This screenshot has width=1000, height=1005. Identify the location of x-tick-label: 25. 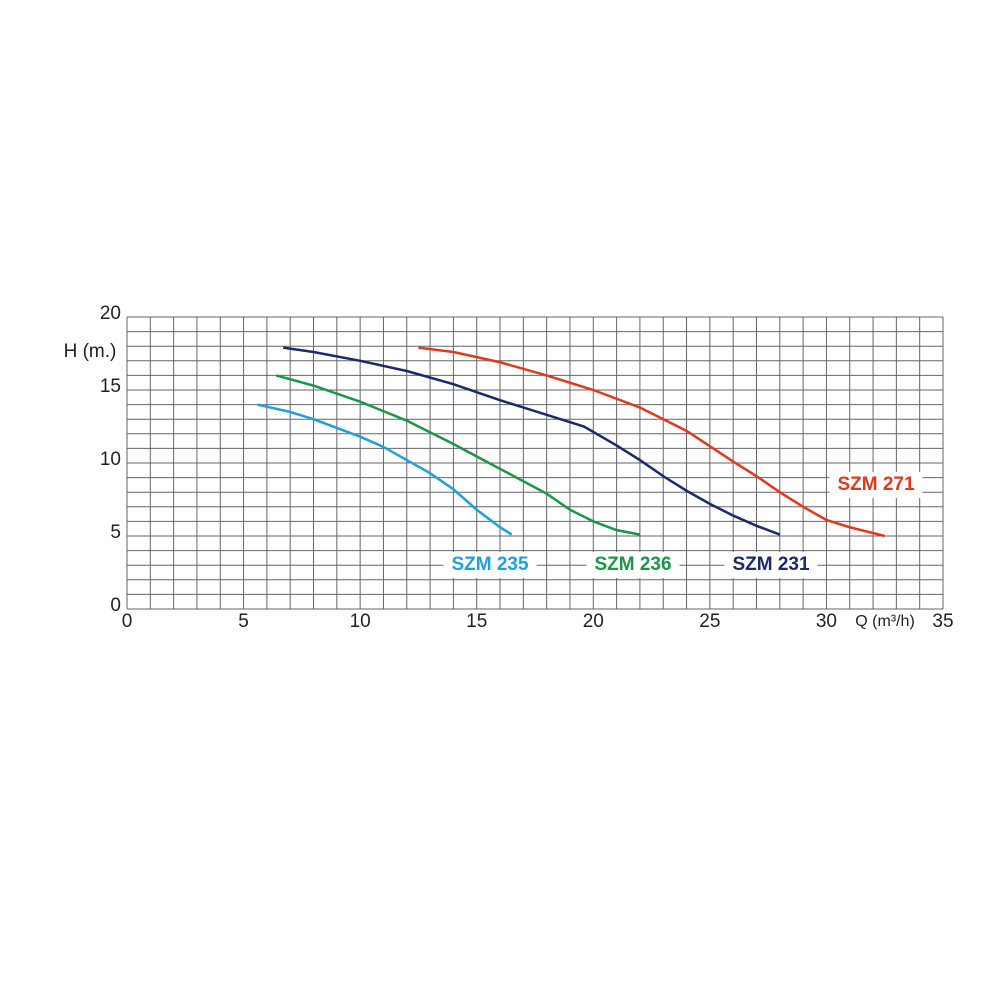
(709, 621).